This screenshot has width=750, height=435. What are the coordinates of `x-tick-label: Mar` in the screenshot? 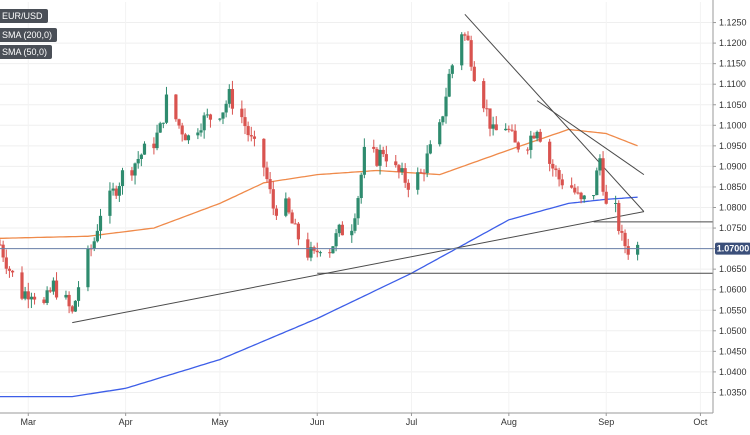 It's located at (29, 422).